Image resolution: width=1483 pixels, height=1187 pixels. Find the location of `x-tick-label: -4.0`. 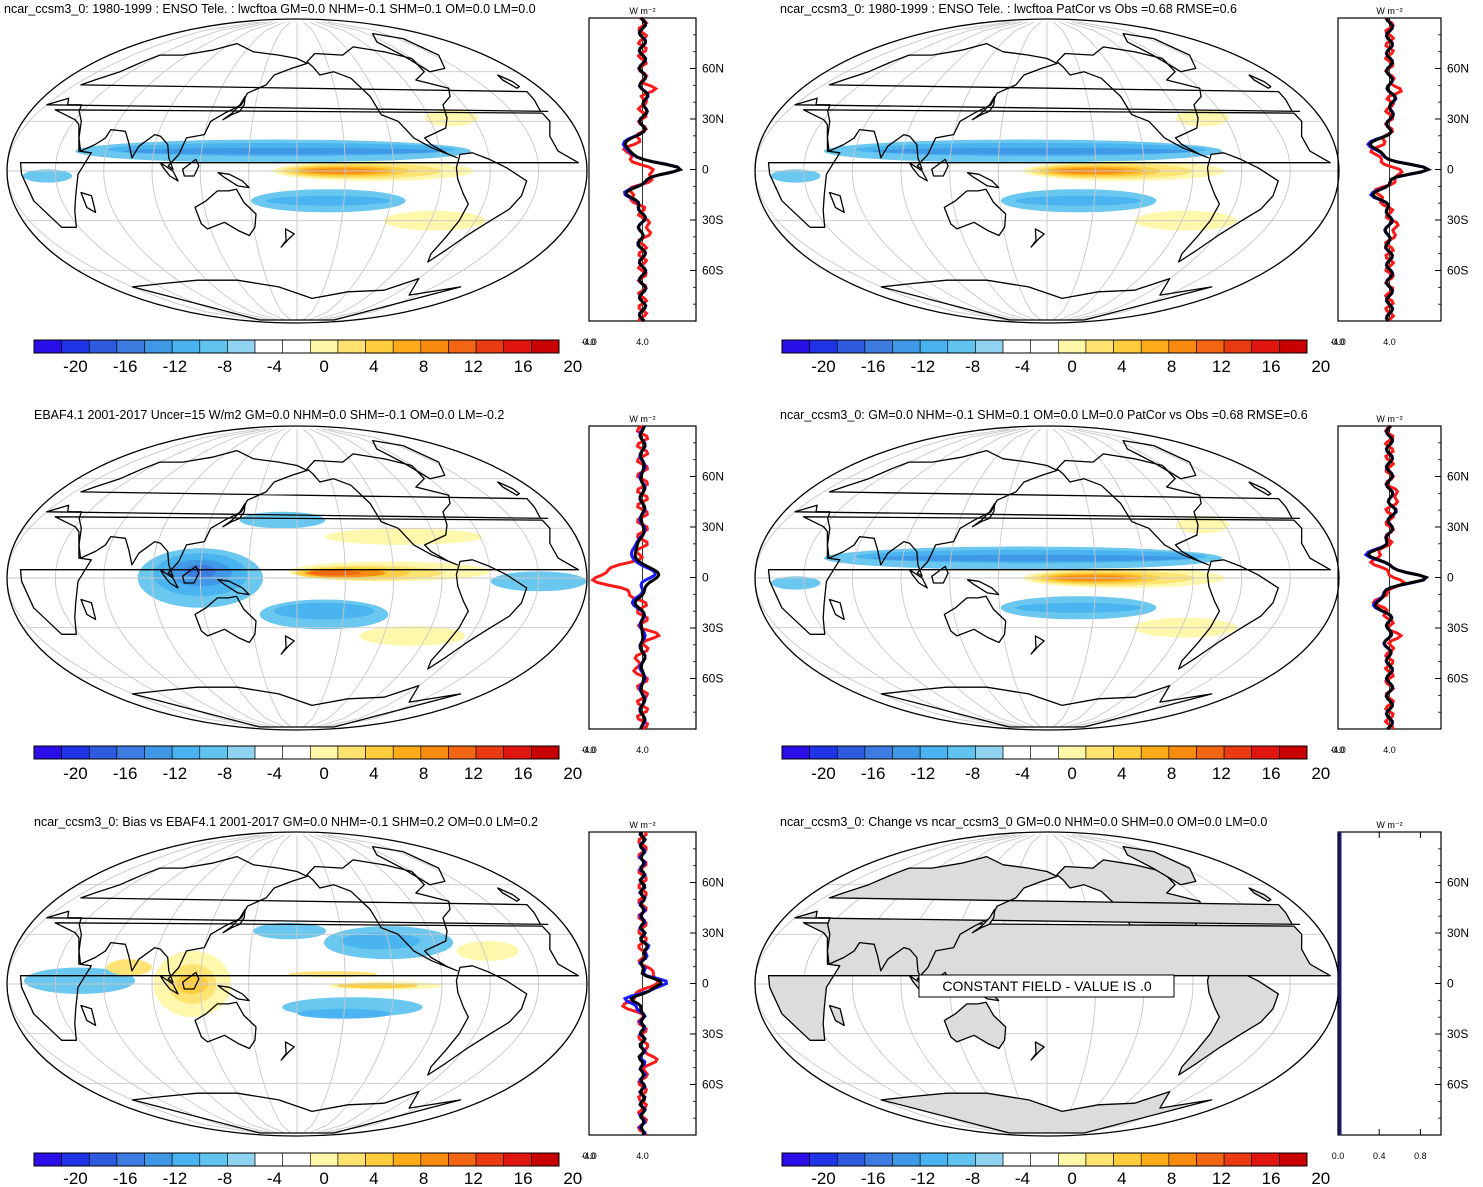

x-tick-label: -4.0 is located at coordinates (1338, 750).